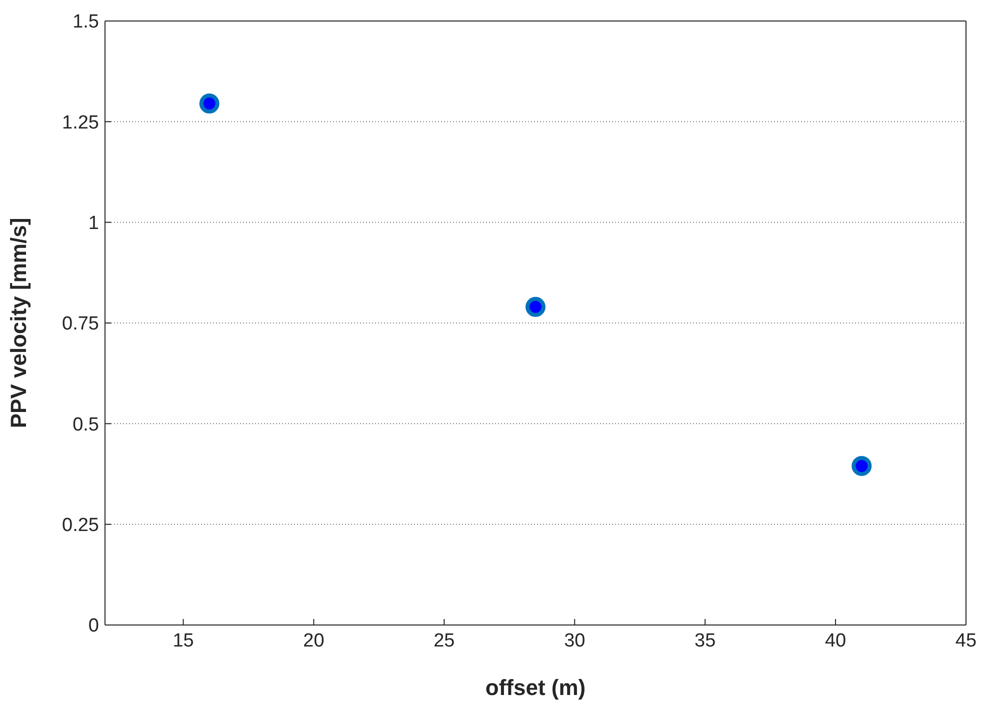 This screenshot has height=713, width=985. I want to click on y-tick-label: 1, so click(93, 223).